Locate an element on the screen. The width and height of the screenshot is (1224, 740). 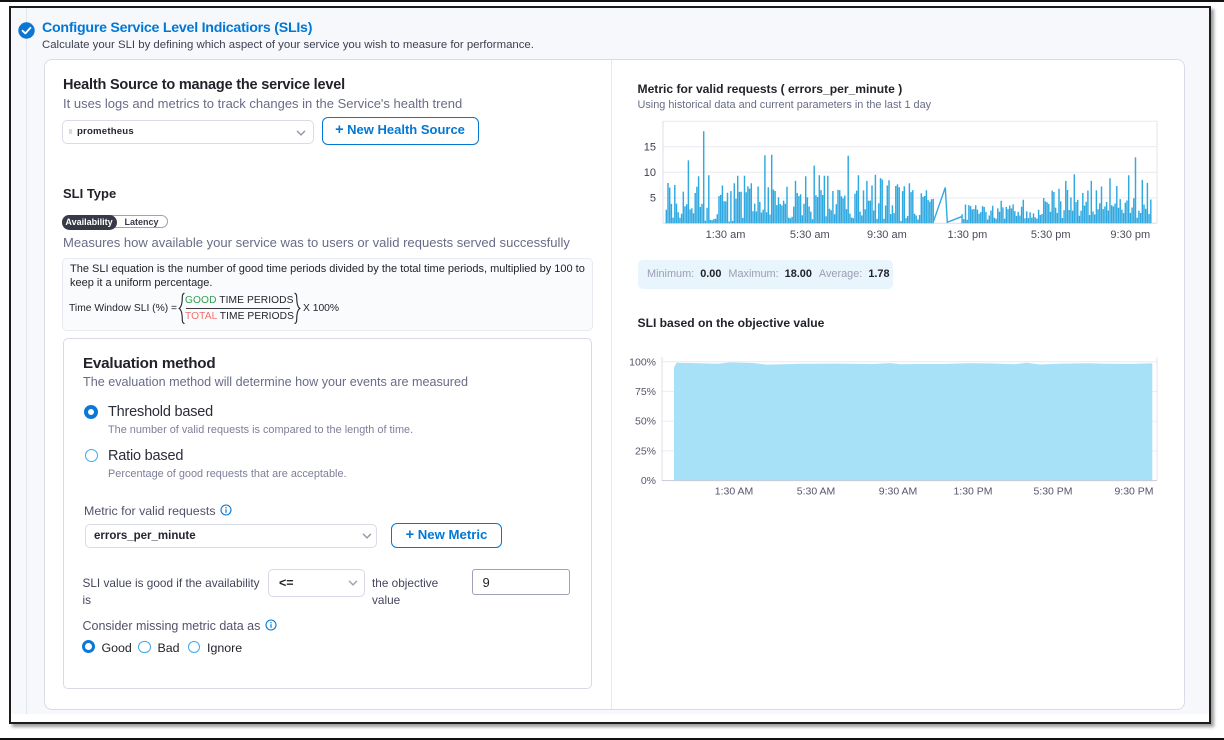
svg-text: 9:30 PM is located at coordinates (1133, 492).